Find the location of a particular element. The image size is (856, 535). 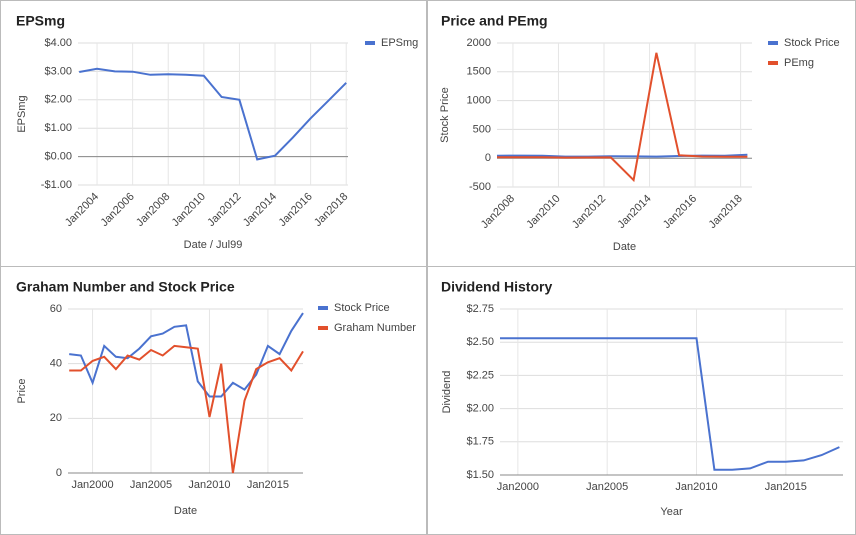

y-tick-label: -$1.00 is located at coordinates (56, 185).